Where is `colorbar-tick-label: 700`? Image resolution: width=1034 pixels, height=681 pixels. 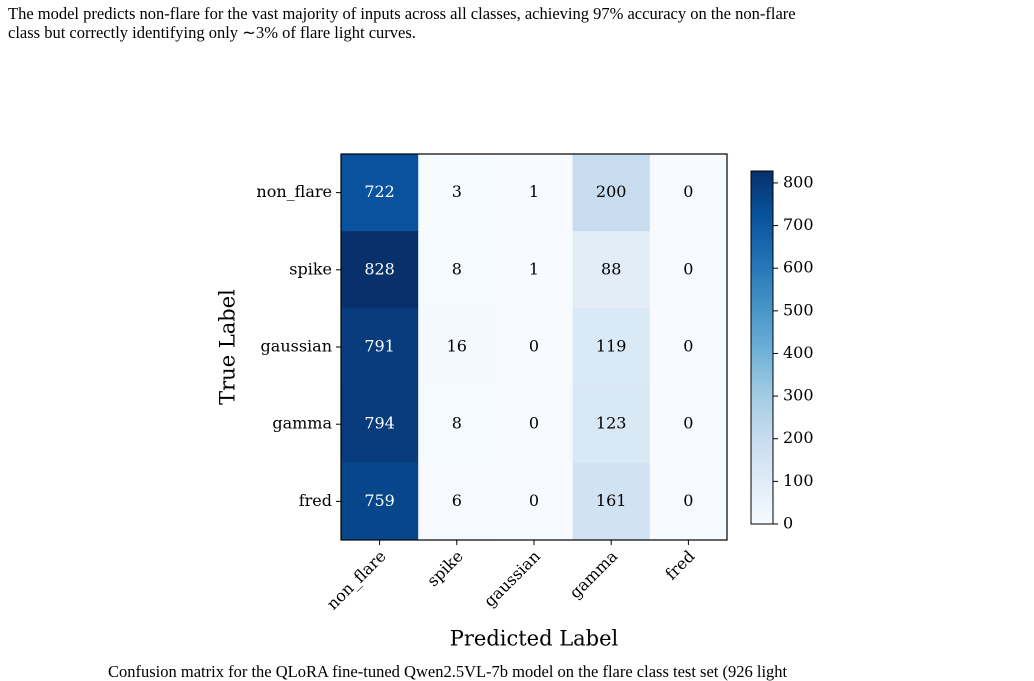 colorbar-tick-label: 700 is located at coordinates (798, 224).